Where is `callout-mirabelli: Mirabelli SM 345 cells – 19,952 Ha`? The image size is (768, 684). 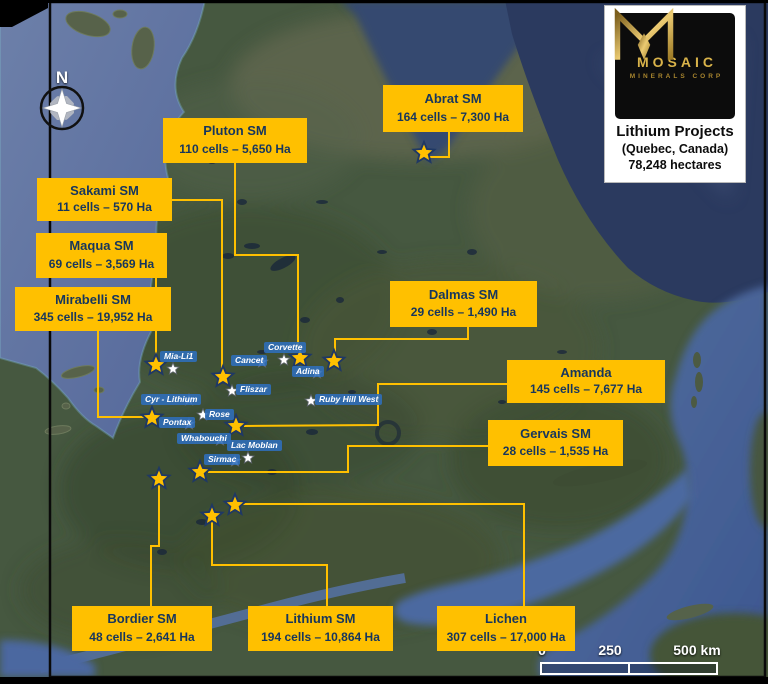 callout-mirabelli: Mirabelli SM 345 cells – 19,952 Ha is located at coordinates (93, 309).